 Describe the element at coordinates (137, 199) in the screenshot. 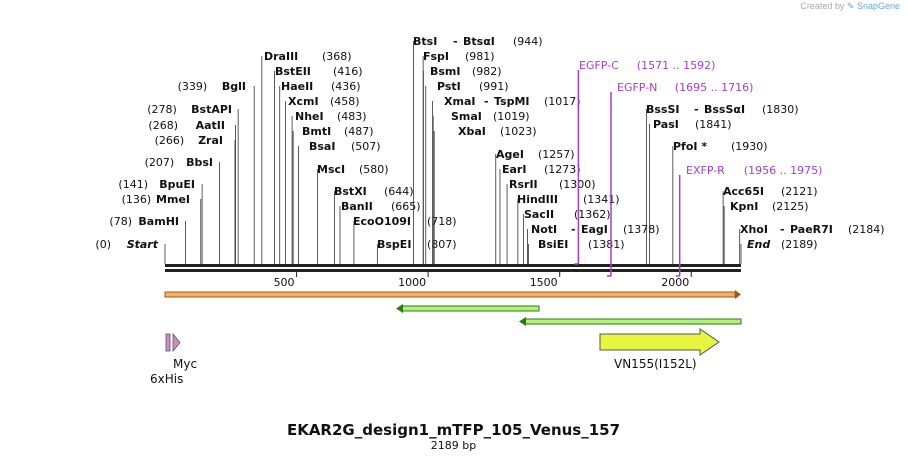

I see `site-pos-MmeI: (136)` at that location.